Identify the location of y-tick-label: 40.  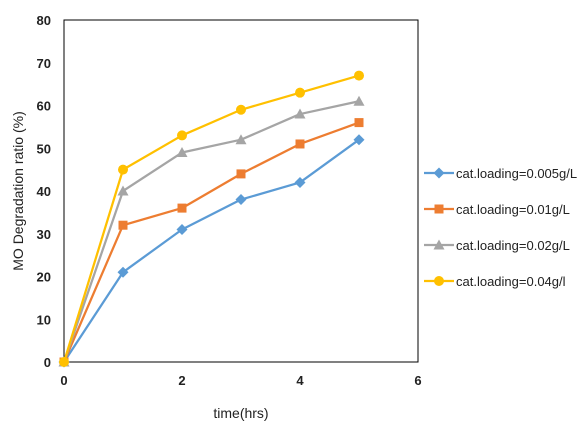
(44, 191).